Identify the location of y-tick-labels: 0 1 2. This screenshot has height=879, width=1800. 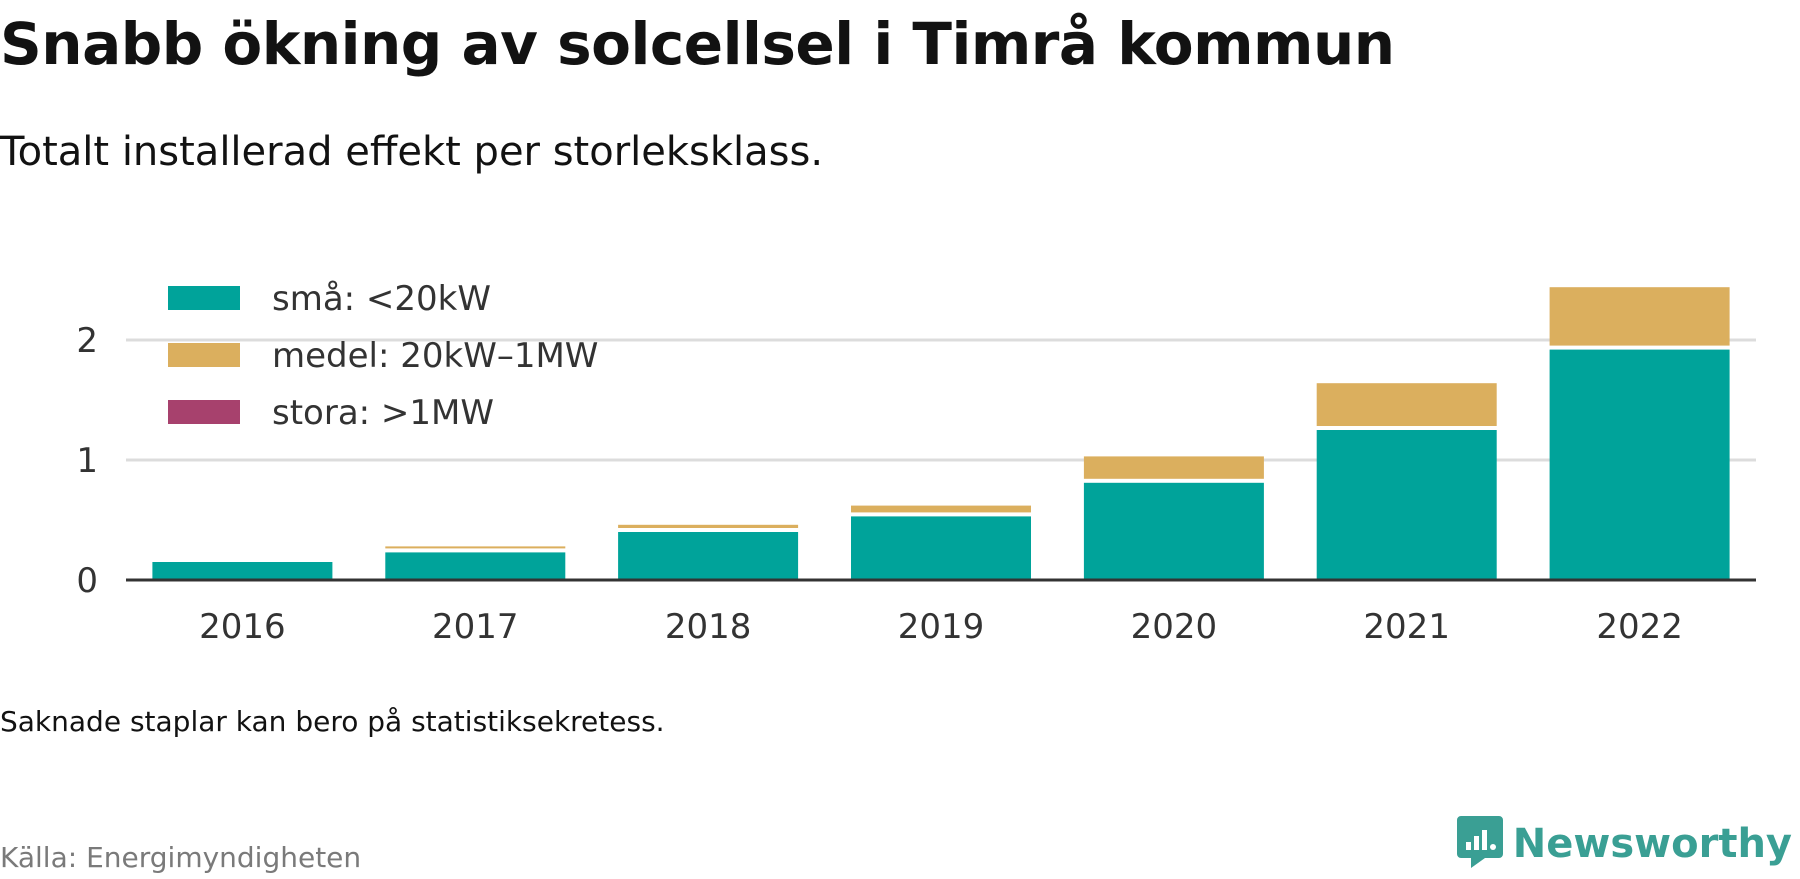
(87, 461).